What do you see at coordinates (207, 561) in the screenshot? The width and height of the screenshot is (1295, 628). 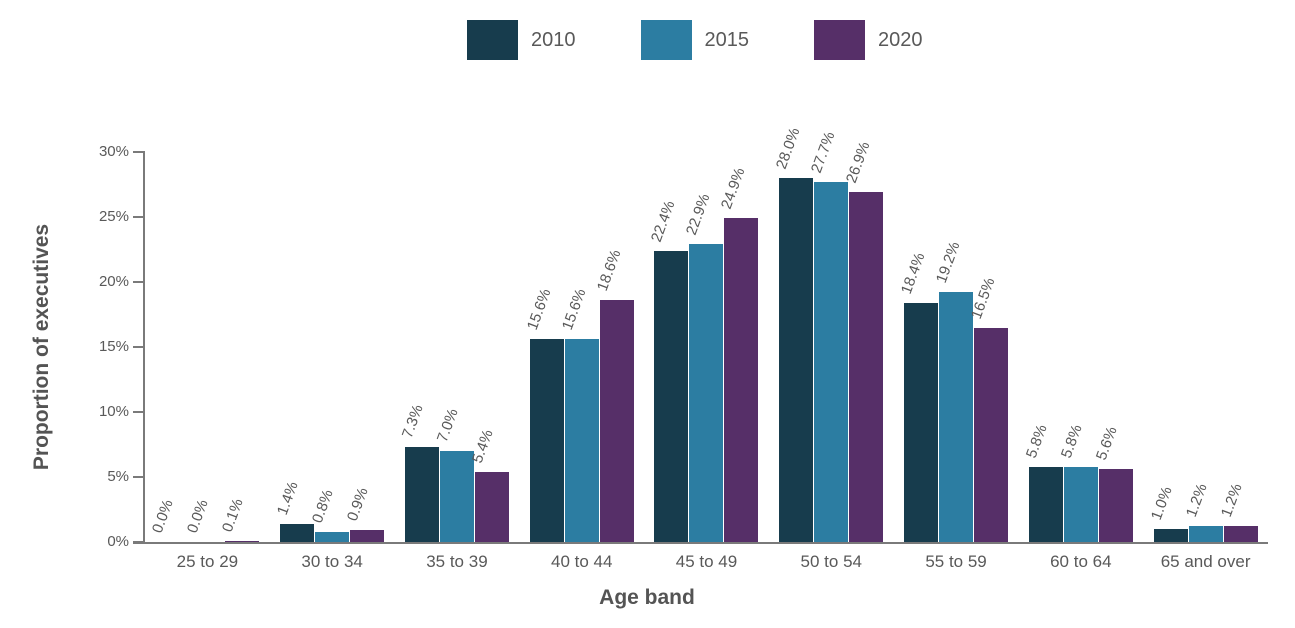 I see `x-category-label: 25 to 29` at bounding box center [207, 561].